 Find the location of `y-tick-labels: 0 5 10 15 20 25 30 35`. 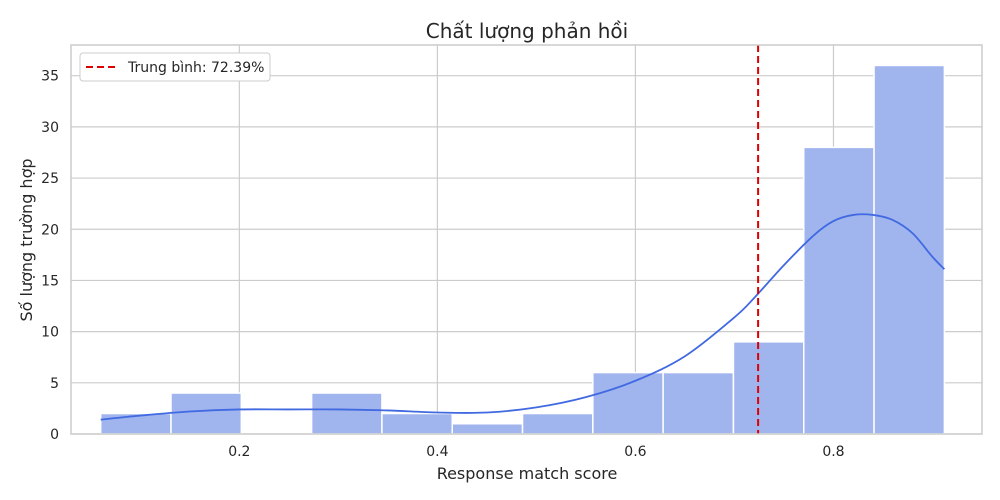

y-tick-labels: 0 5 10 15 20 25 30 35 is located at coordinates (50, 256).